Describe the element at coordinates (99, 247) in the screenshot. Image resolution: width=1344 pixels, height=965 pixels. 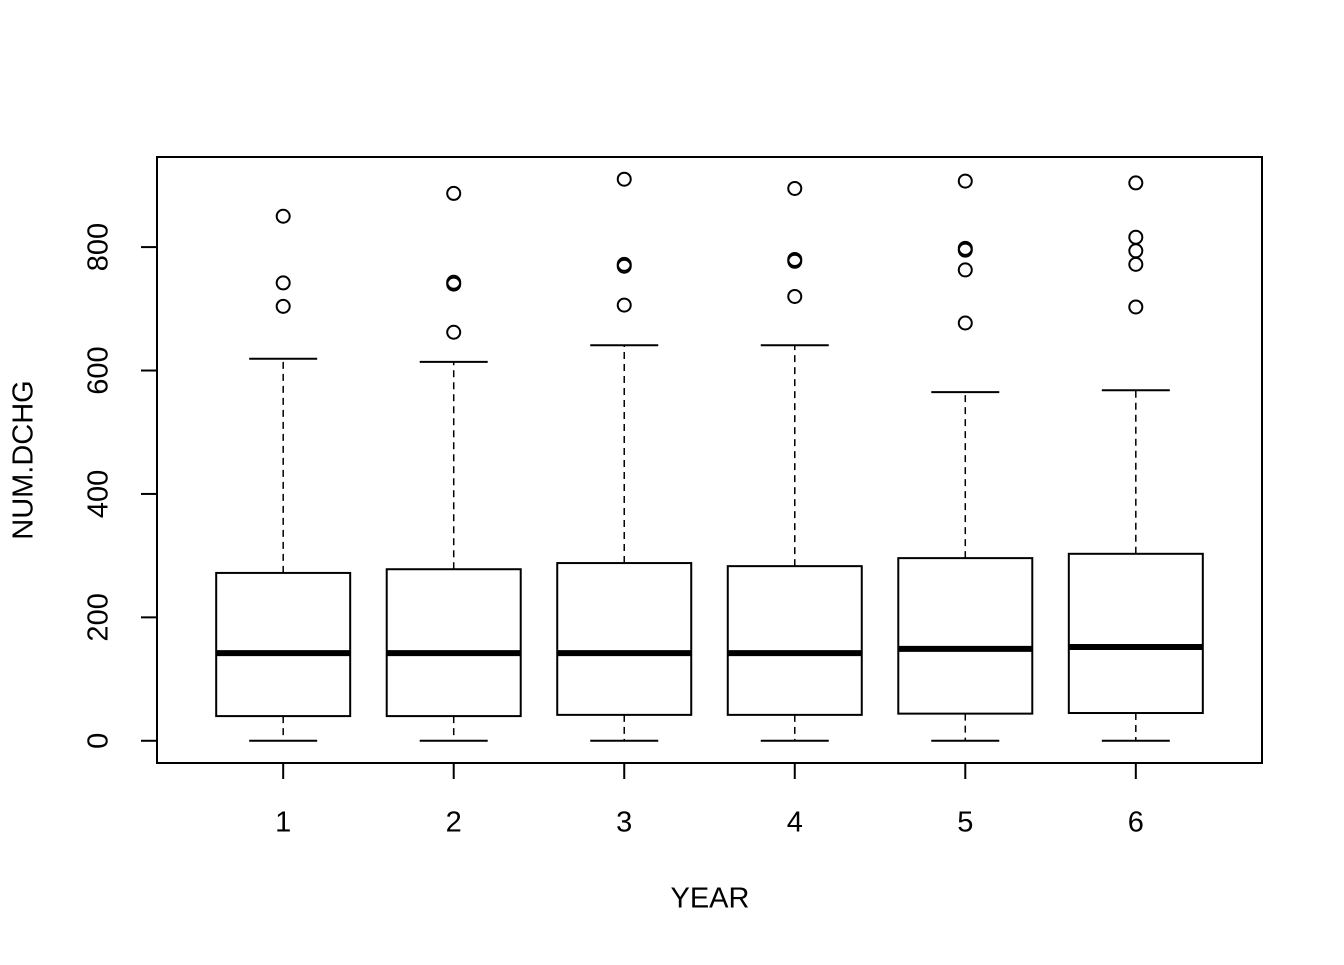
I see `y-tick-label: 800` at that location.